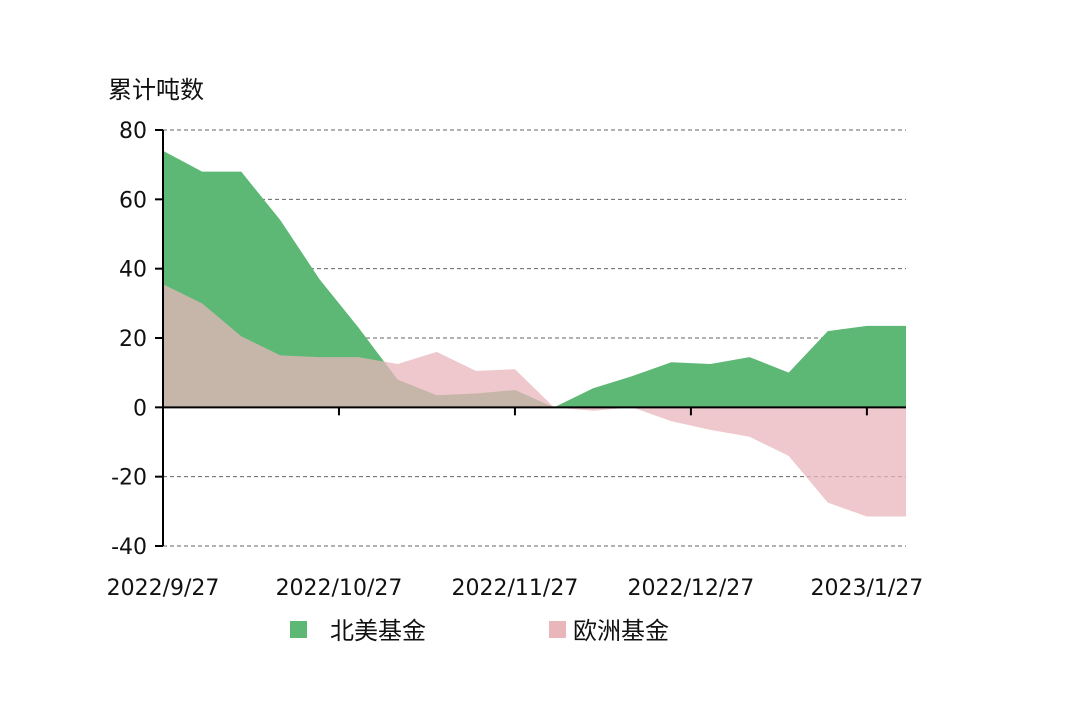 Image resolution: width=1080 pixels, height=713 pixels. I want to click on y-tick-label: -40, so click(129, 547).